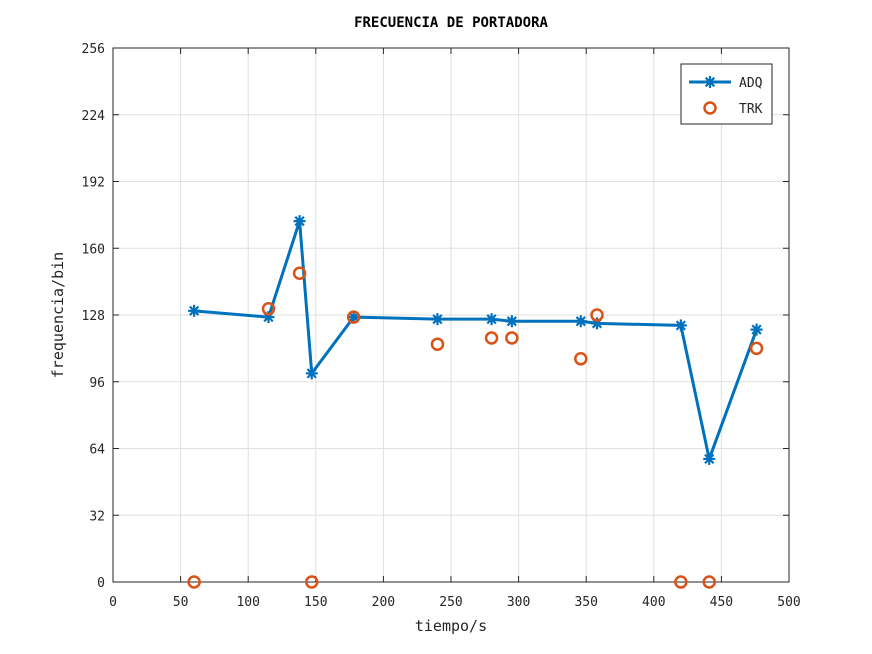 Image resolution: width=872 pixels, height=654 pixels. I want to click on x-tick-label: 50, so click(181, 602).